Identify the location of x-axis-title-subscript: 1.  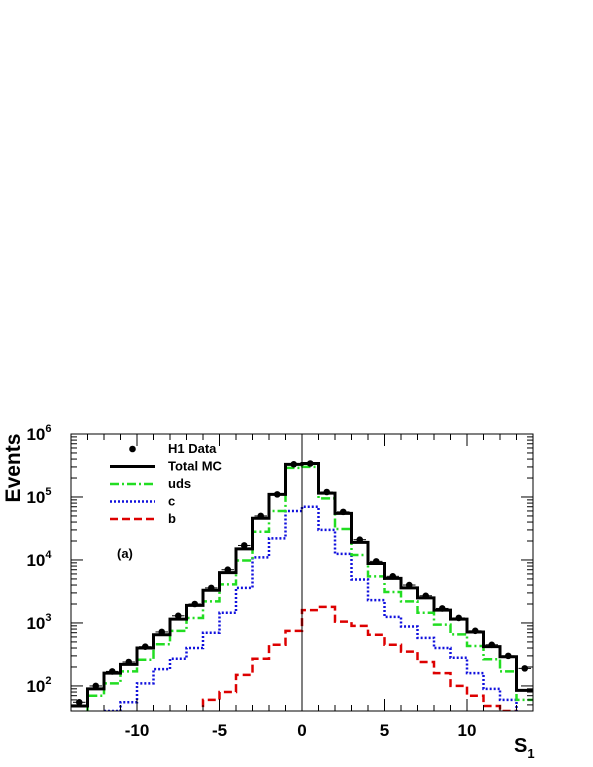
(530, 753).